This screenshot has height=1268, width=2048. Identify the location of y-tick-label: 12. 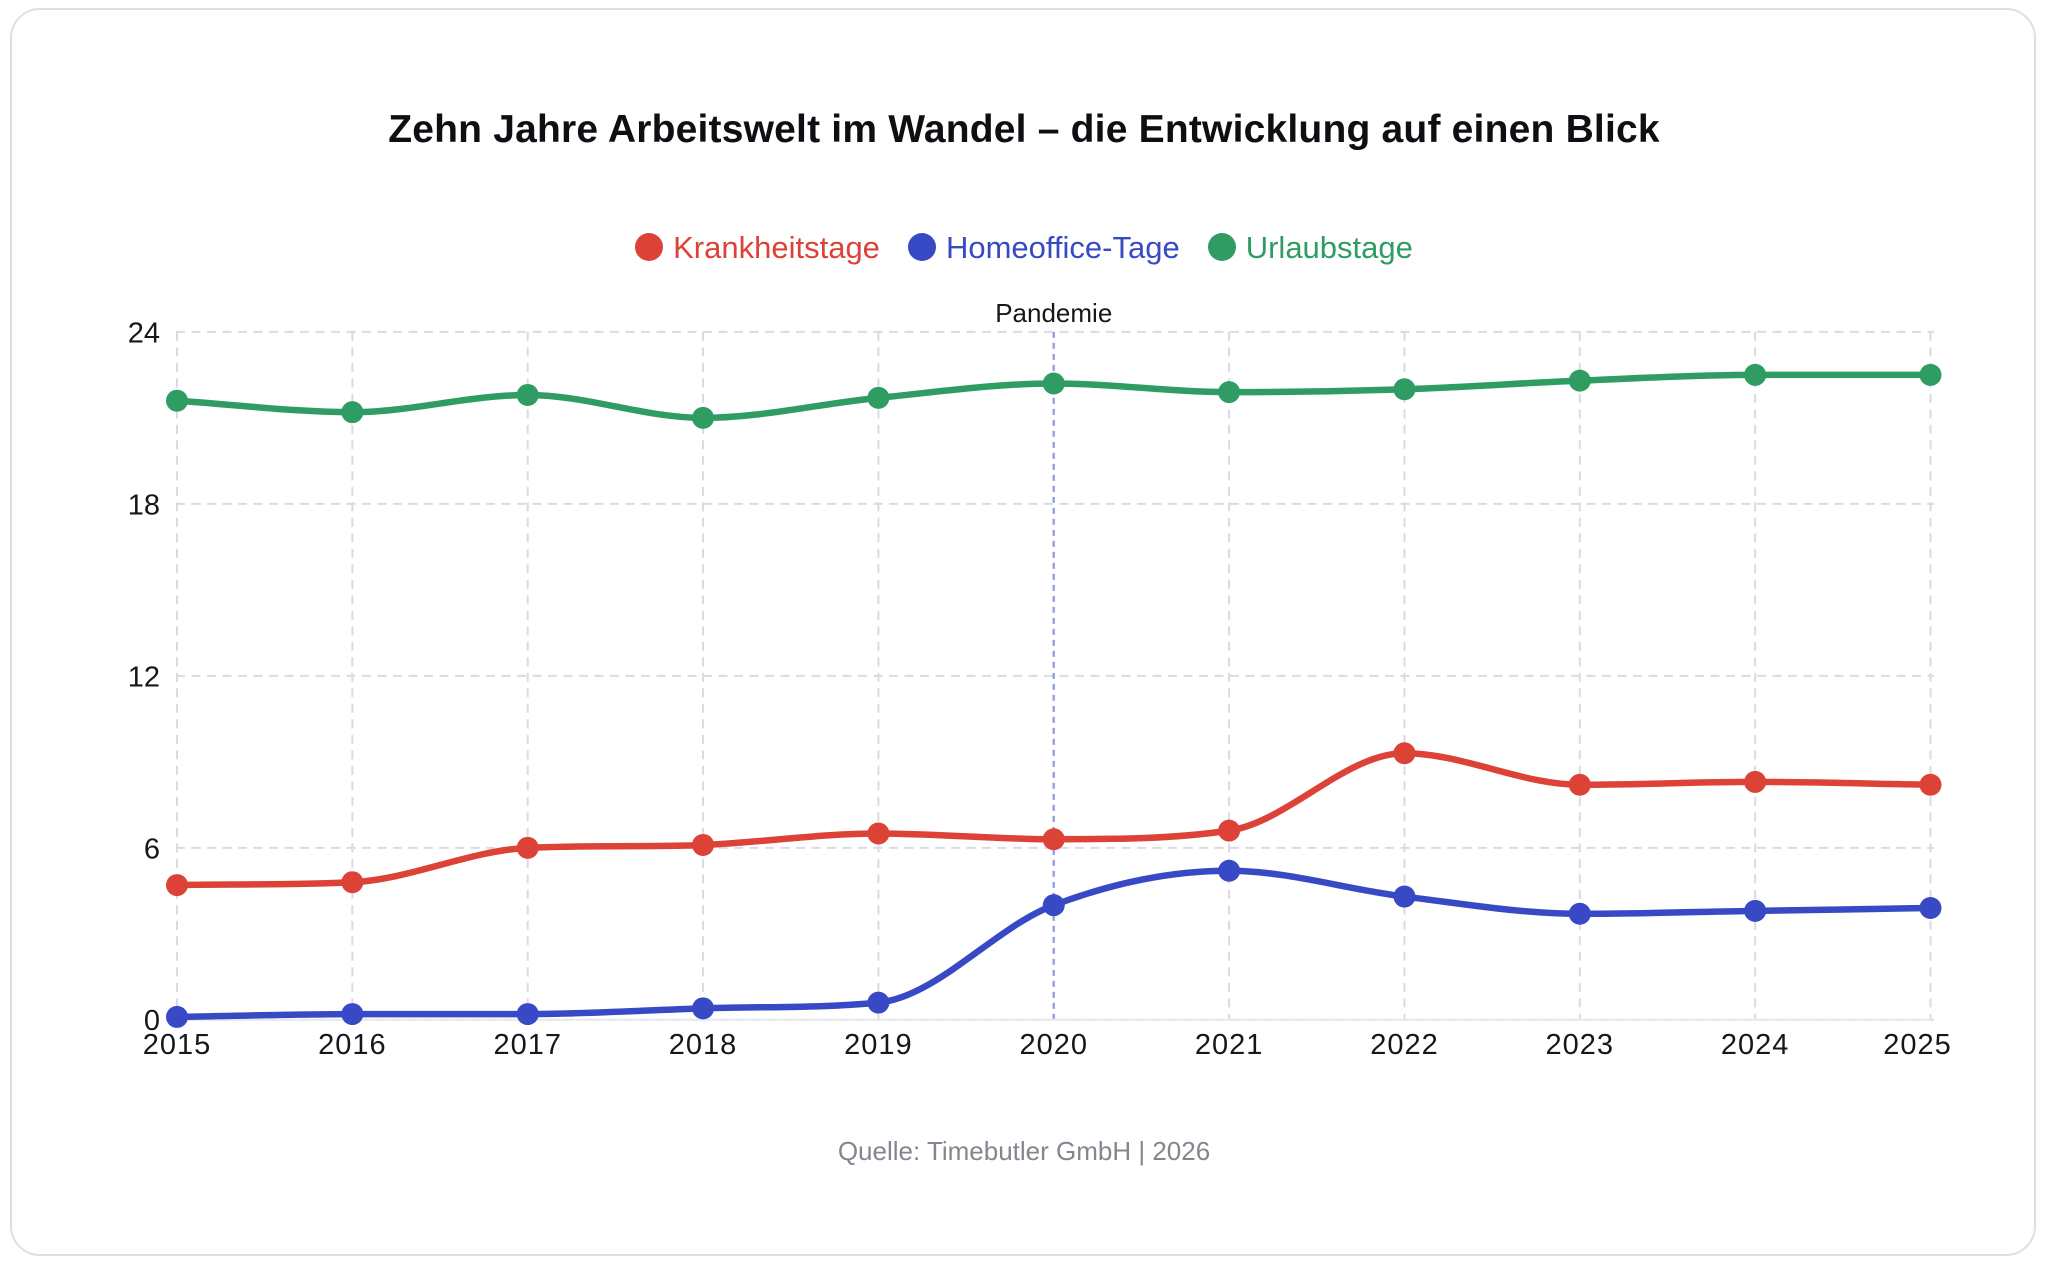
(144, 677).